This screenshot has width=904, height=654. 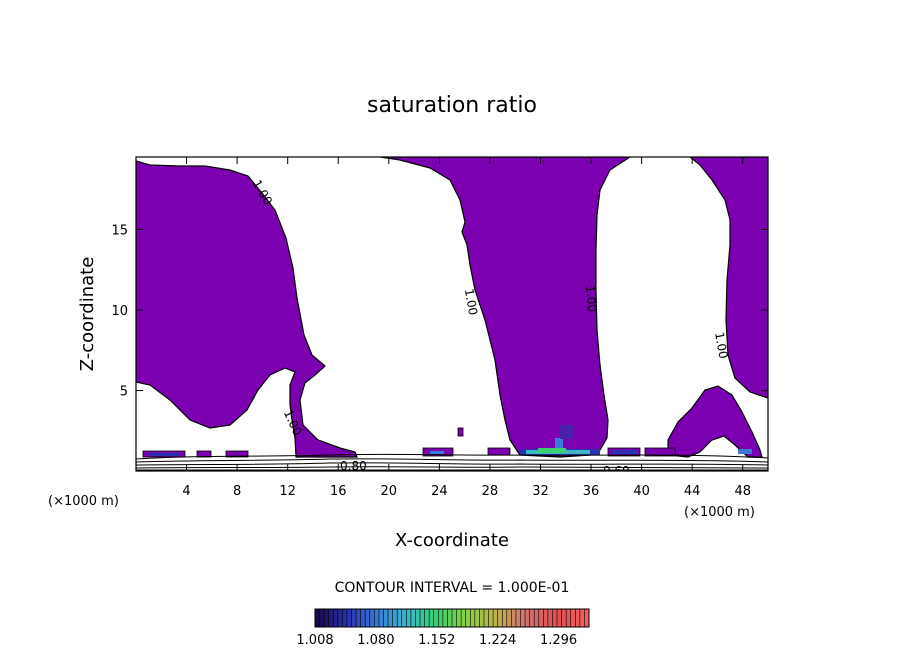 I want to click on x-tick-label: 40, so click(x=641, y=491).